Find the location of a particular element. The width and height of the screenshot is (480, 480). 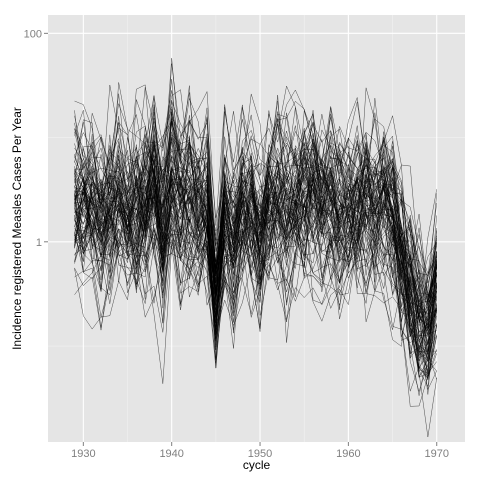

x-tick-label: 1960 is located at coordinates (348, 454).